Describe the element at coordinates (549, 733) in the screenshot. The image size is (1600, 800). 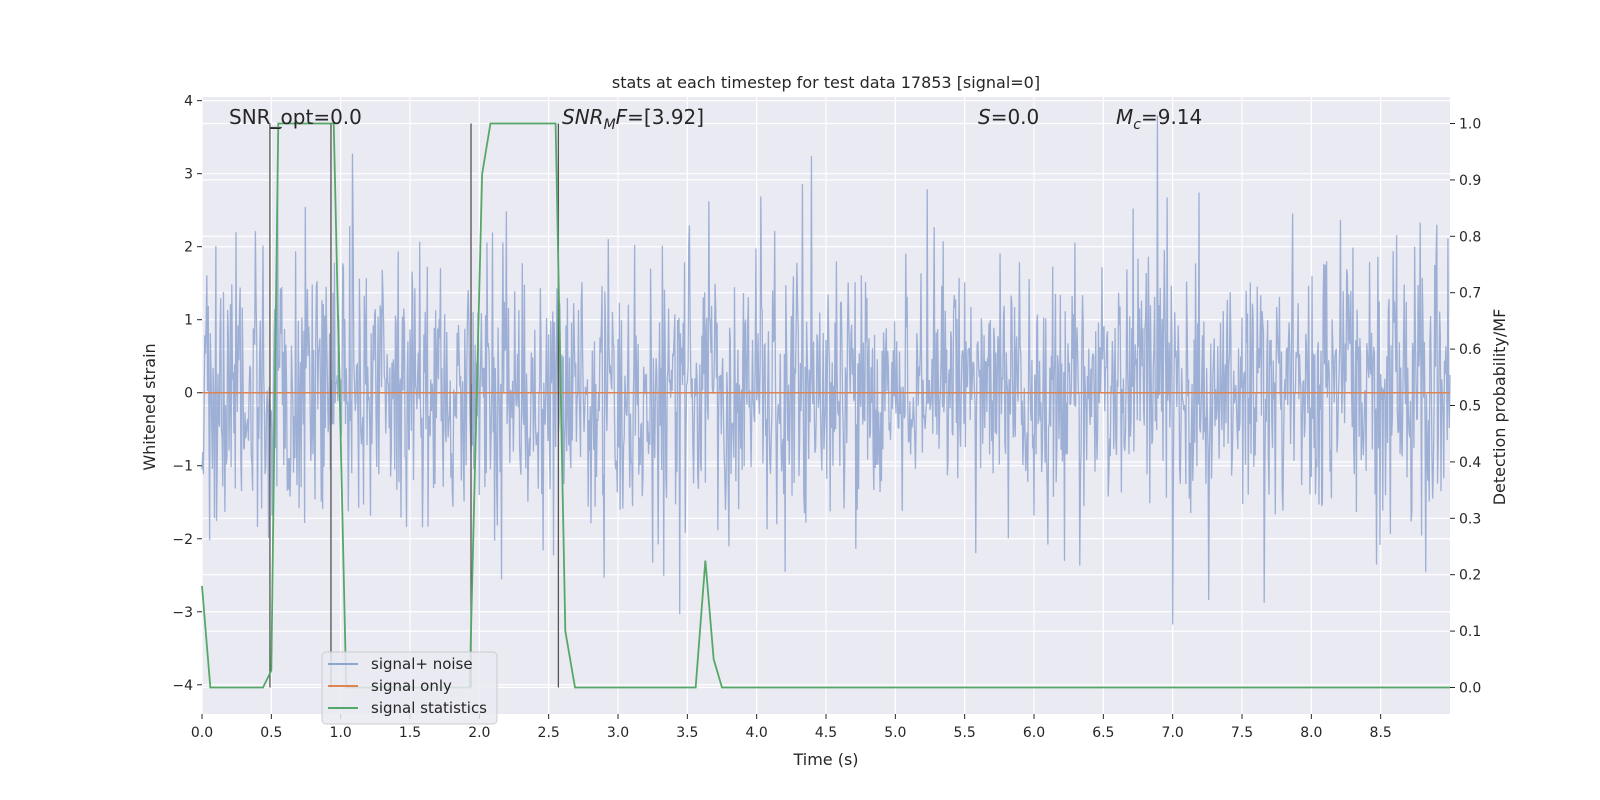
I see `x-tick-label: 2.5` at that location.